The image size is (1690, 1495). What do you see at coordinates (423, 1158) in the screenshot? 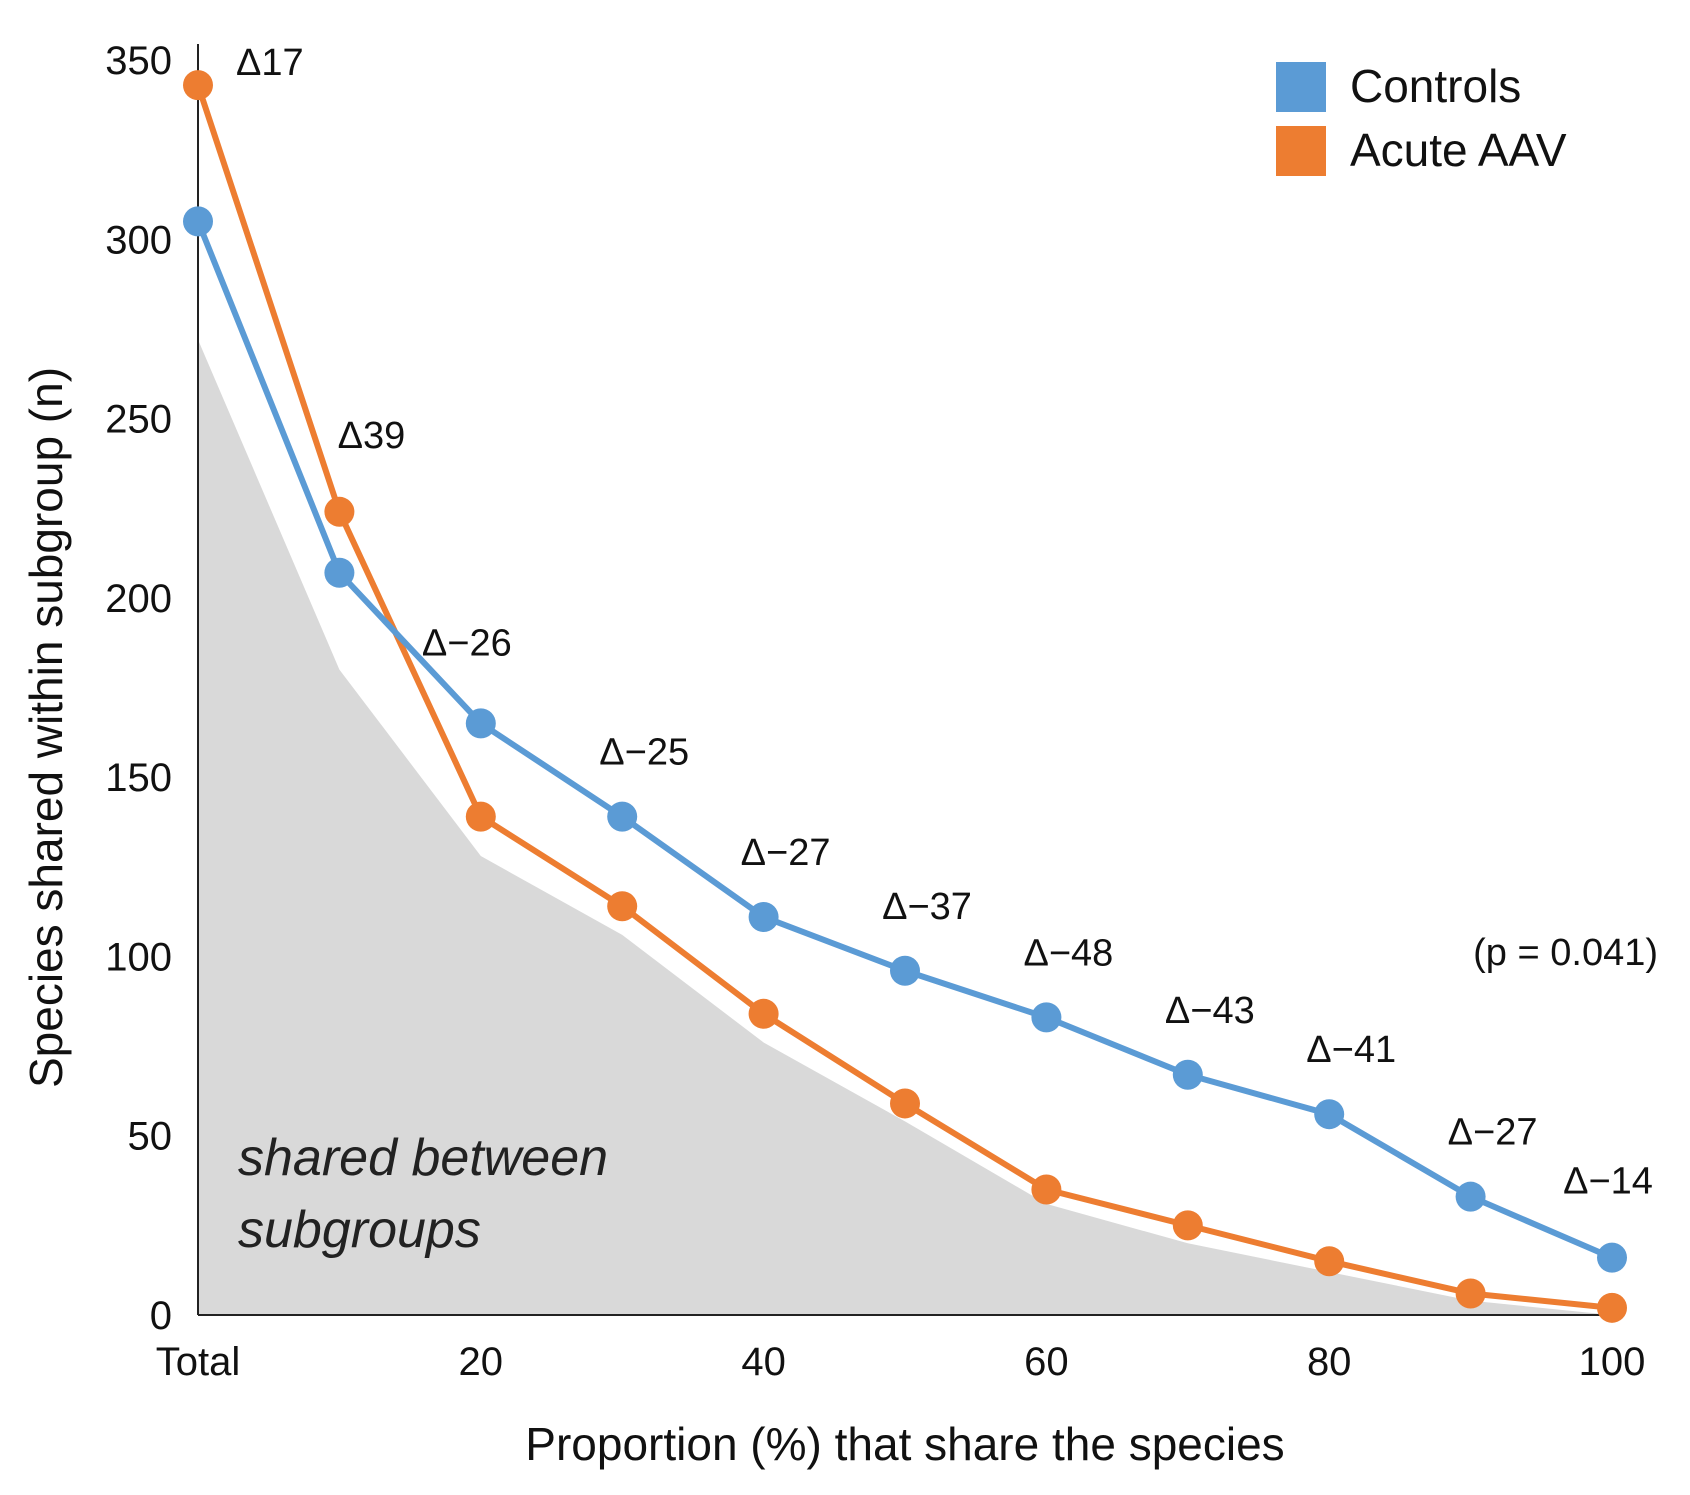
I see `shared-area-label-line-1: shared between` at bounding box center [423, 1158].